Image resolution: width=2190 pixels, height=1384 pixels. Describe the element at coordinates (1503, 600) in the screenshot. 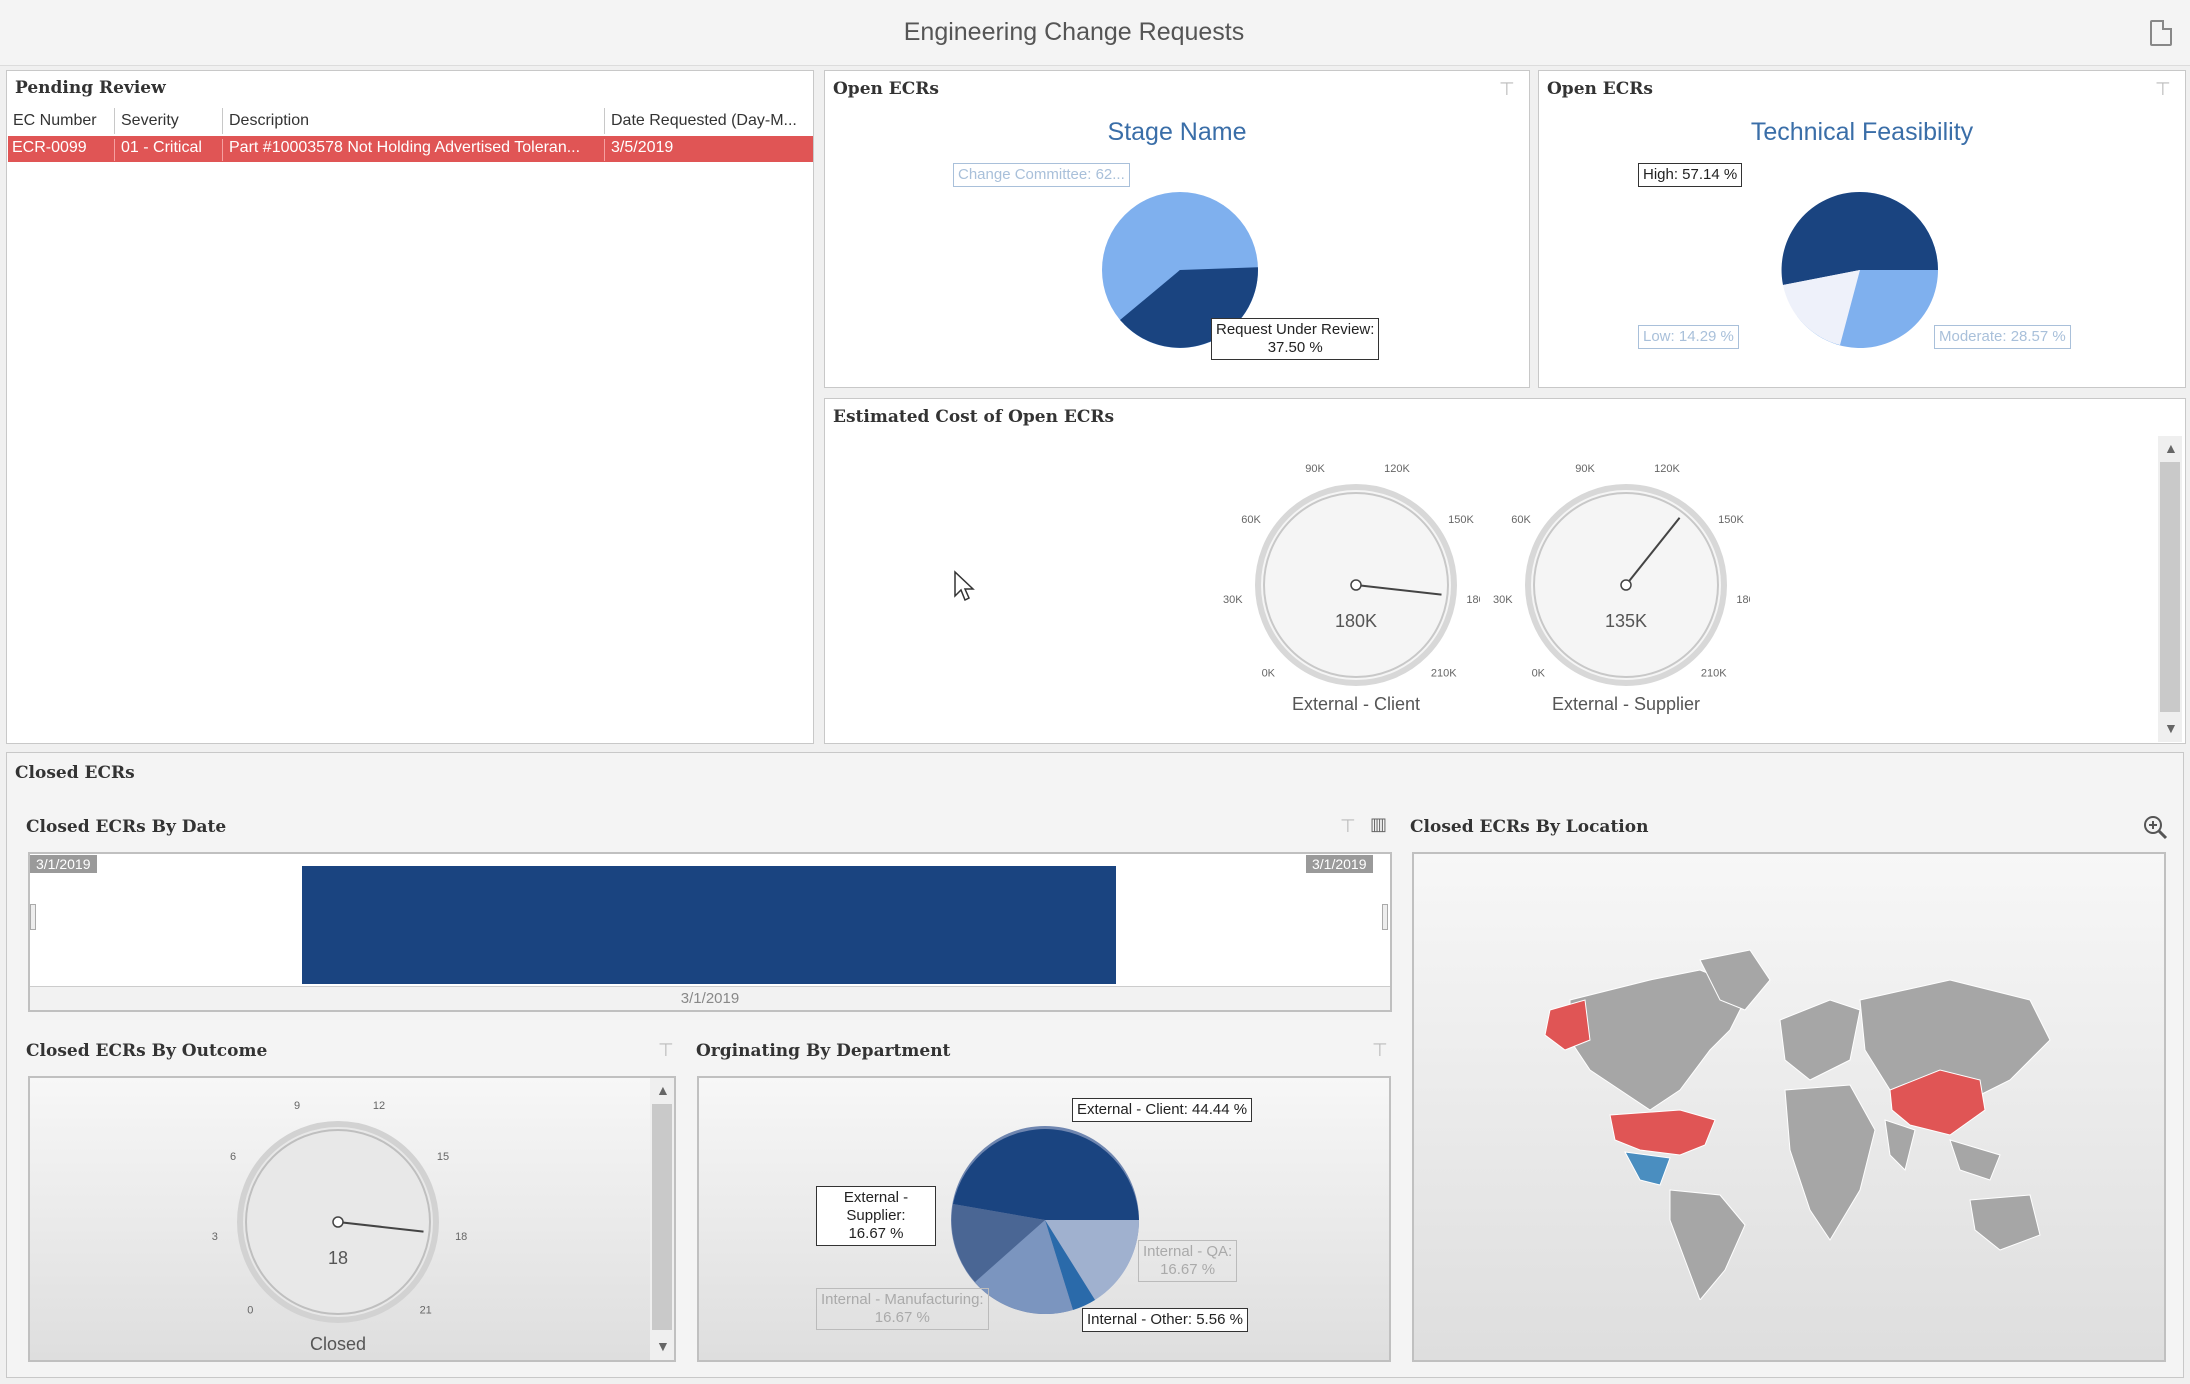

I see `gauge-tick-label: 30K` at that location.